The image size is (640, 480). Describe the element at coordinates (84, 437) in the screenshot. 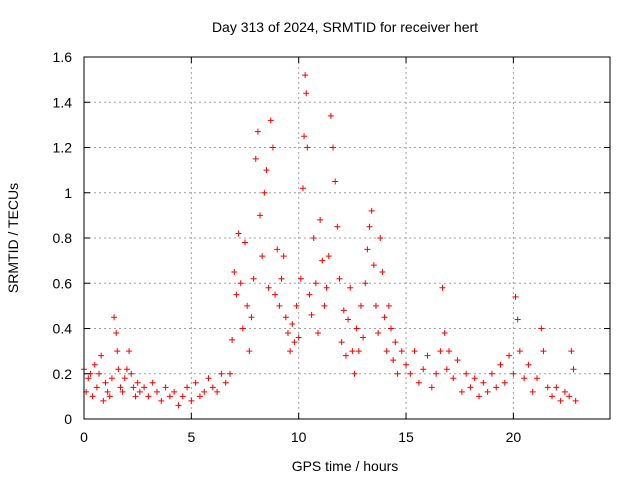

I see `x-tick-label: 0` at that location.